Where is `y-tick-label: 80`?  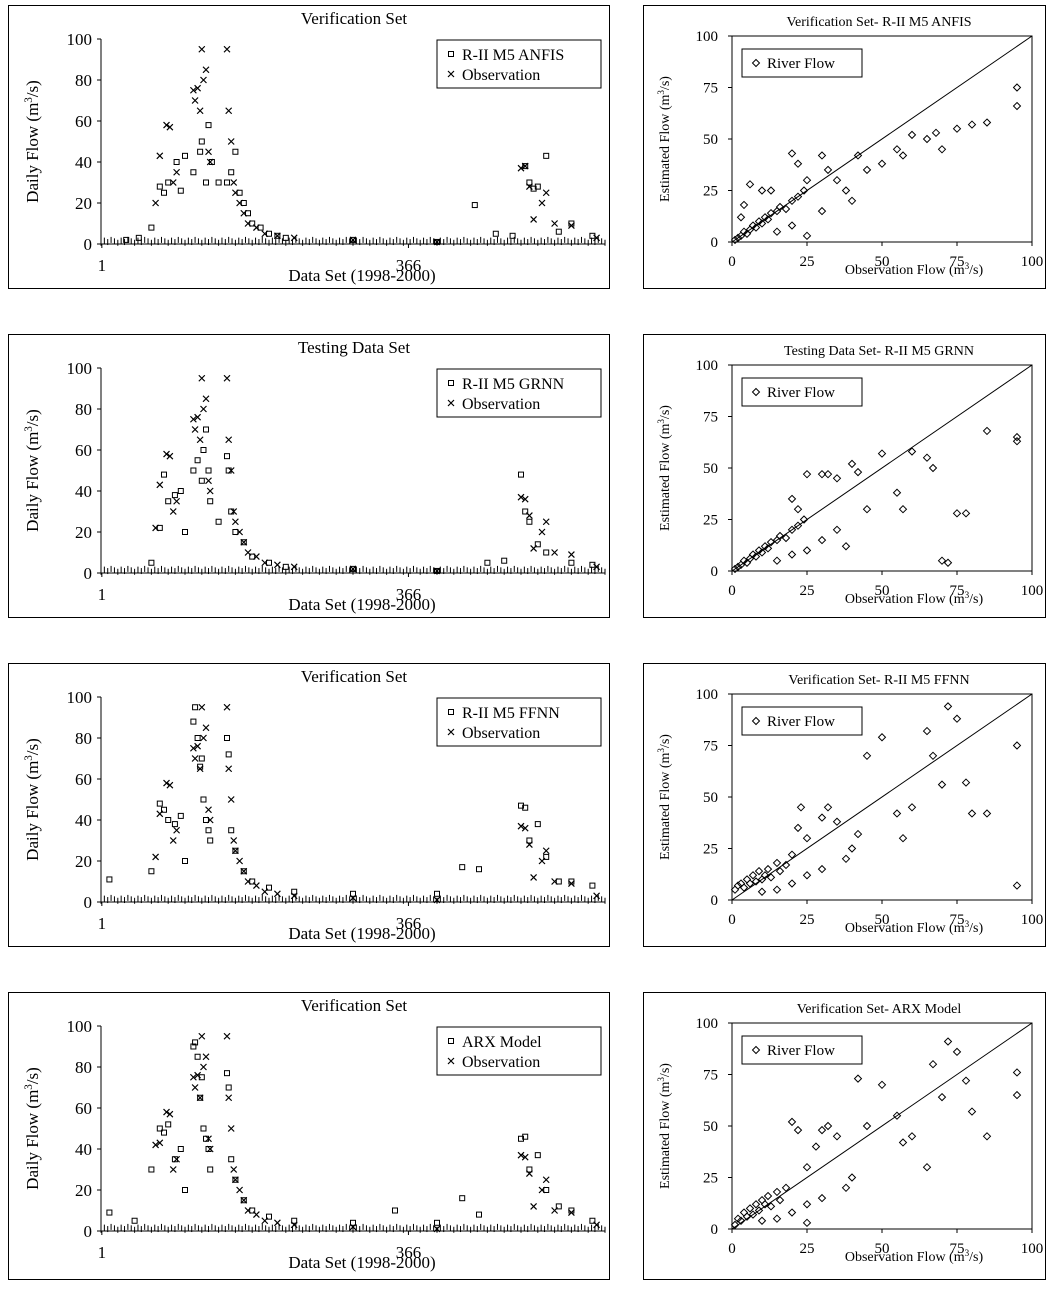 y-tick-label: 80 is located at coordinates (83, 80).